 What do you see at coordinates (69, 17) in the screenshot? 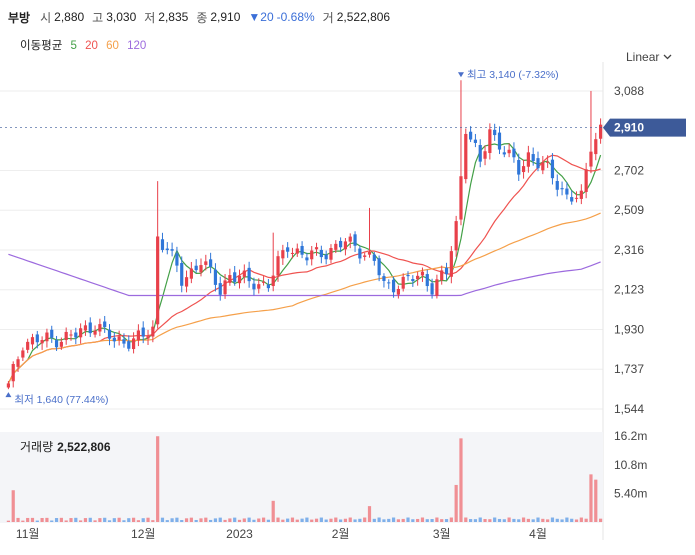
I see `open-value: 2,880` at bounding box center [69, 17].